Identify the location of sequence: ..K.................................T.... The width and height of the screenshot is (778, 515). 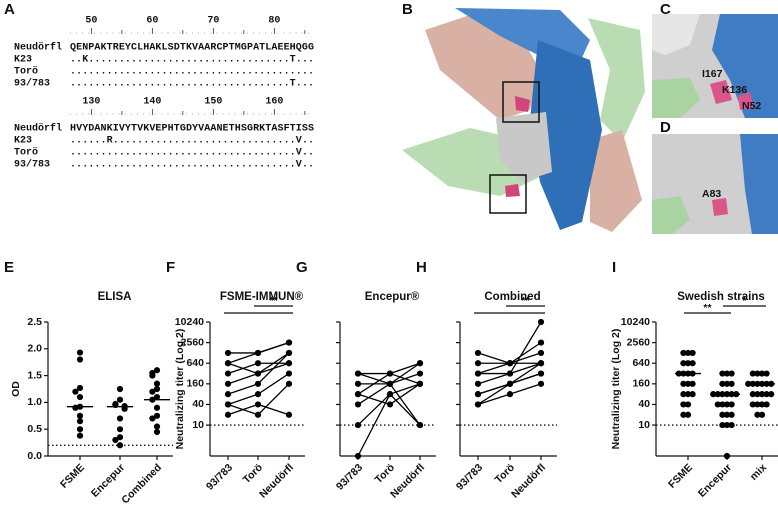
(192, 60).